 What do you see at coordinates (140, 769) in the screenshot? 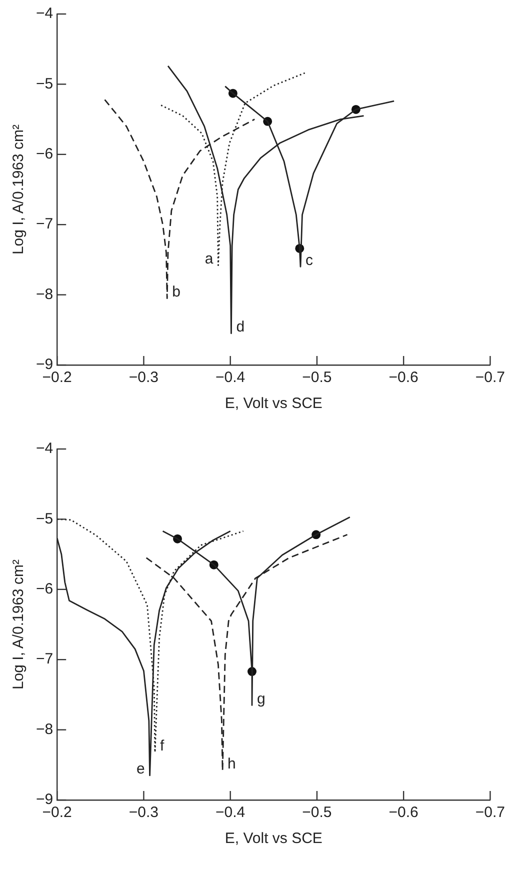
I see `series-label: e` at bounding box center [140, 769].